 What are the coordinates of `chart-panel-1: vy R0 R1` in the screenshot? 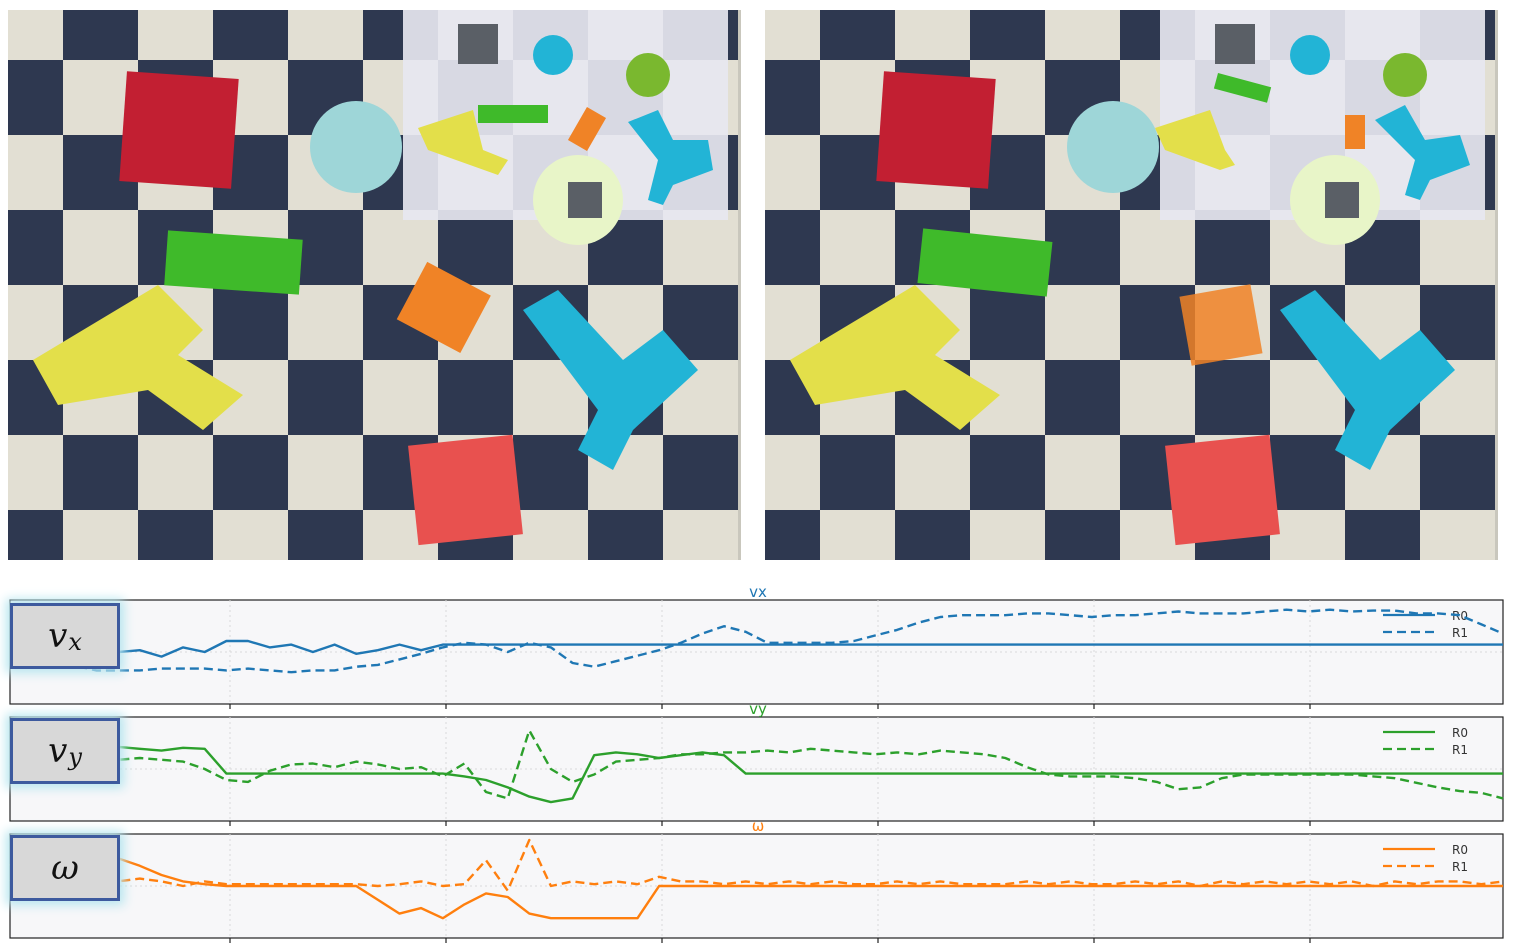 It's located at (756, 763).